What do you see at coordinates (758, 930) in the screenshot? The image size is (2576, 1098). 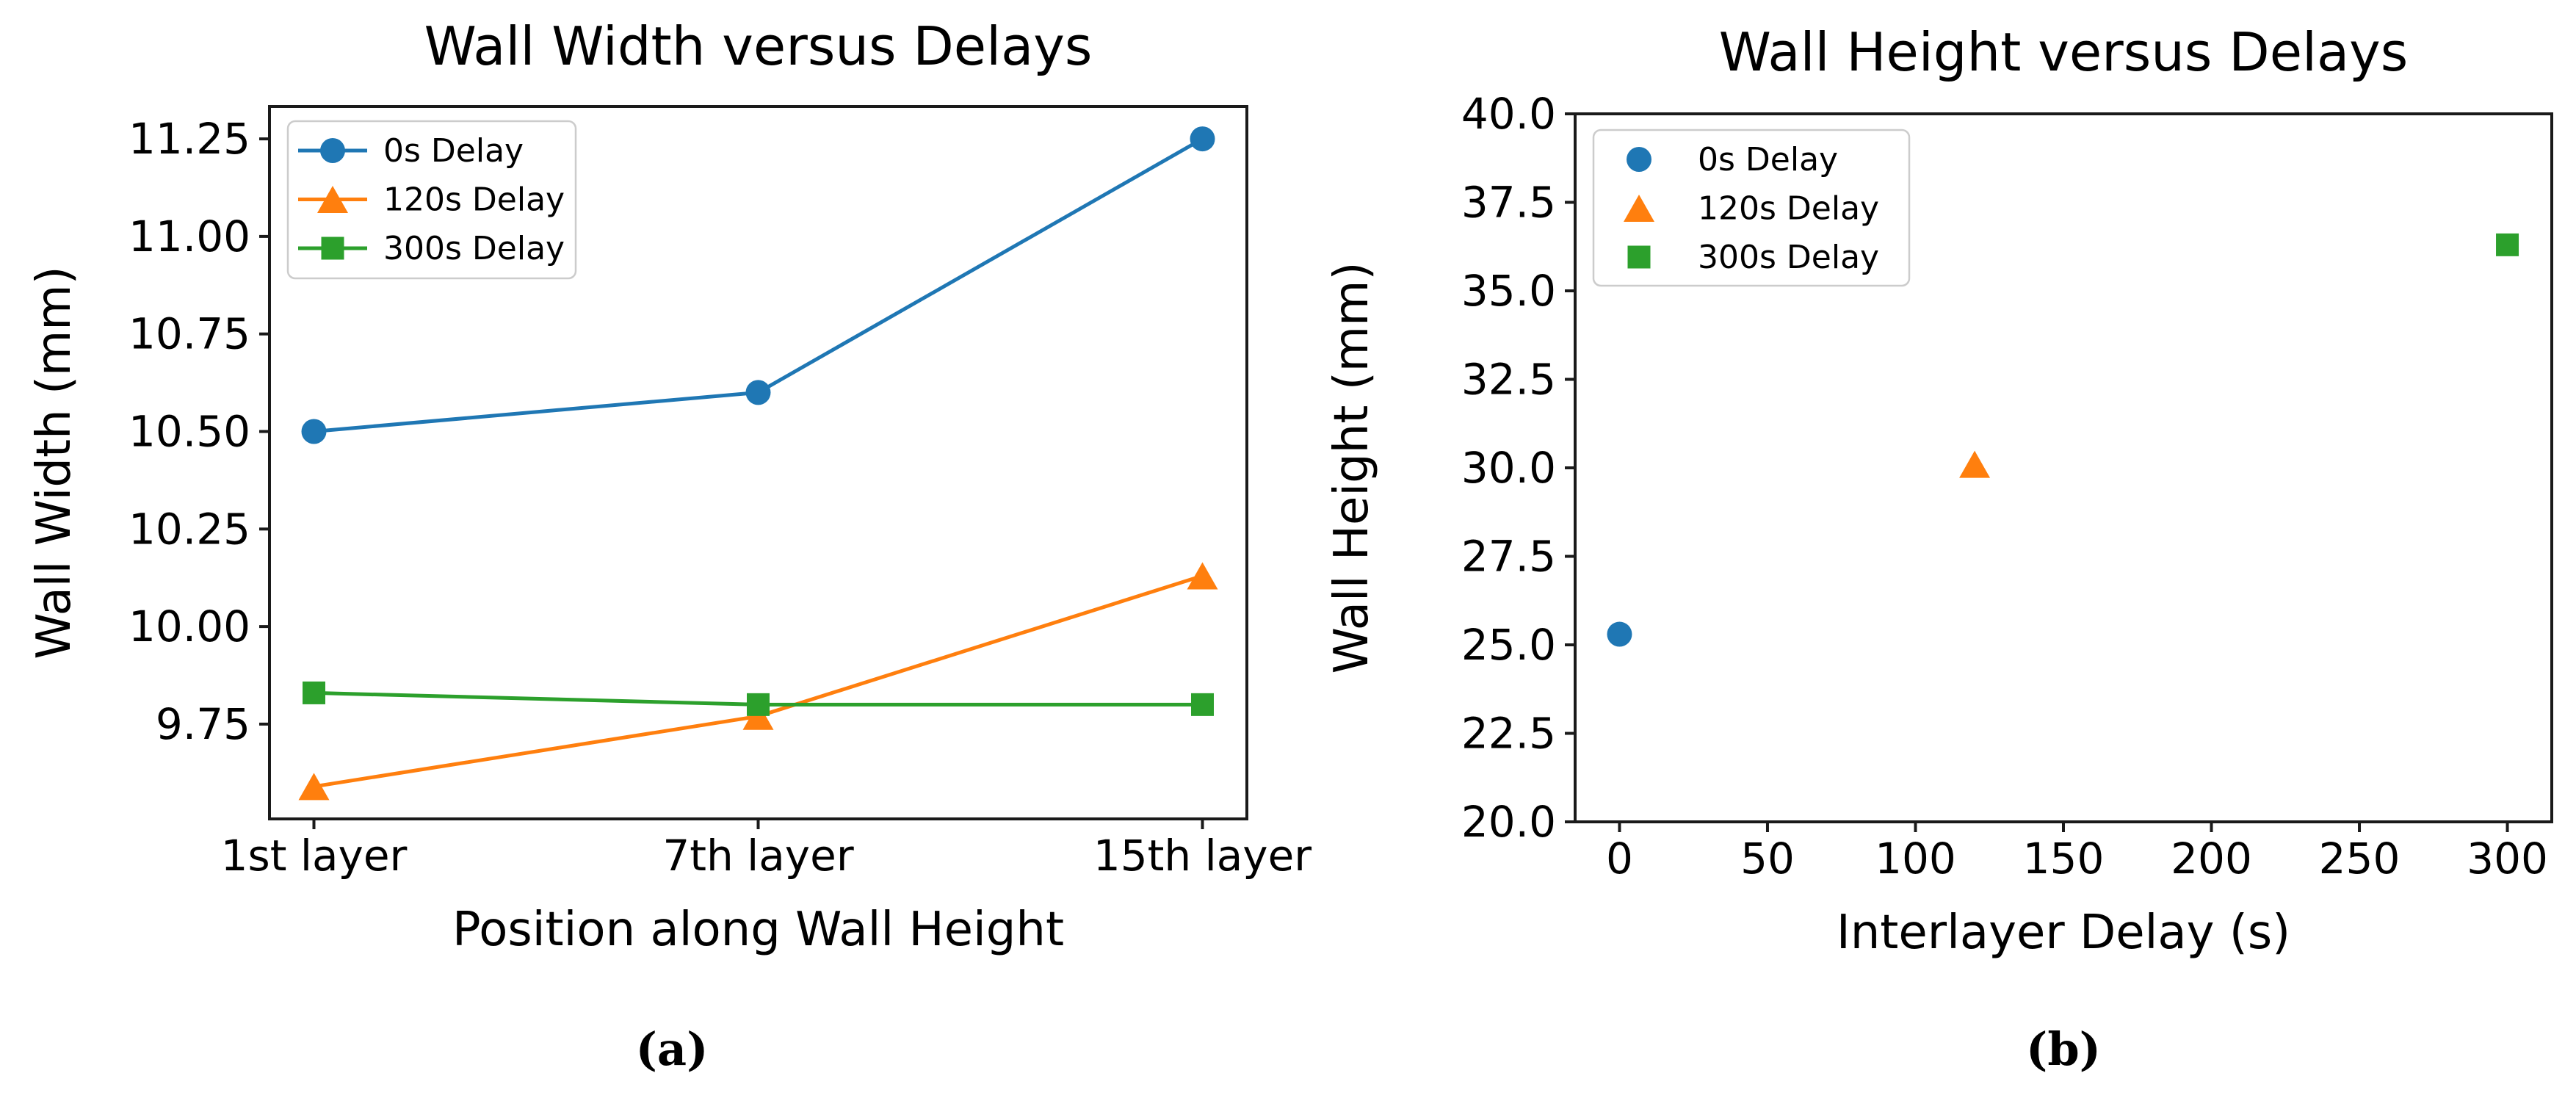 I see `x-axis-label: Position along Wall Height` at bounding box center [758, 930].